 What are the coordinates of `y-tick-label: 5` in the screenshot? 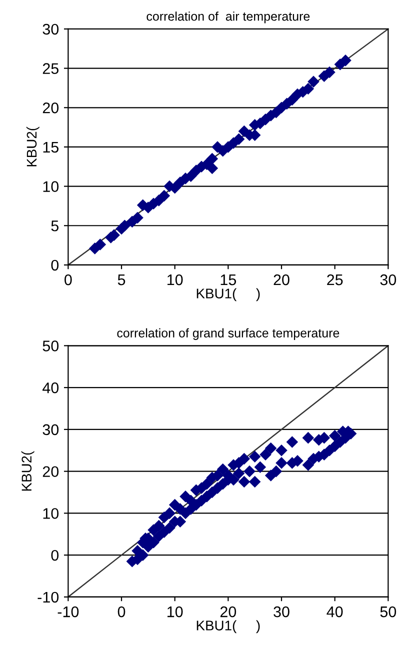 It's located at (54, 226).